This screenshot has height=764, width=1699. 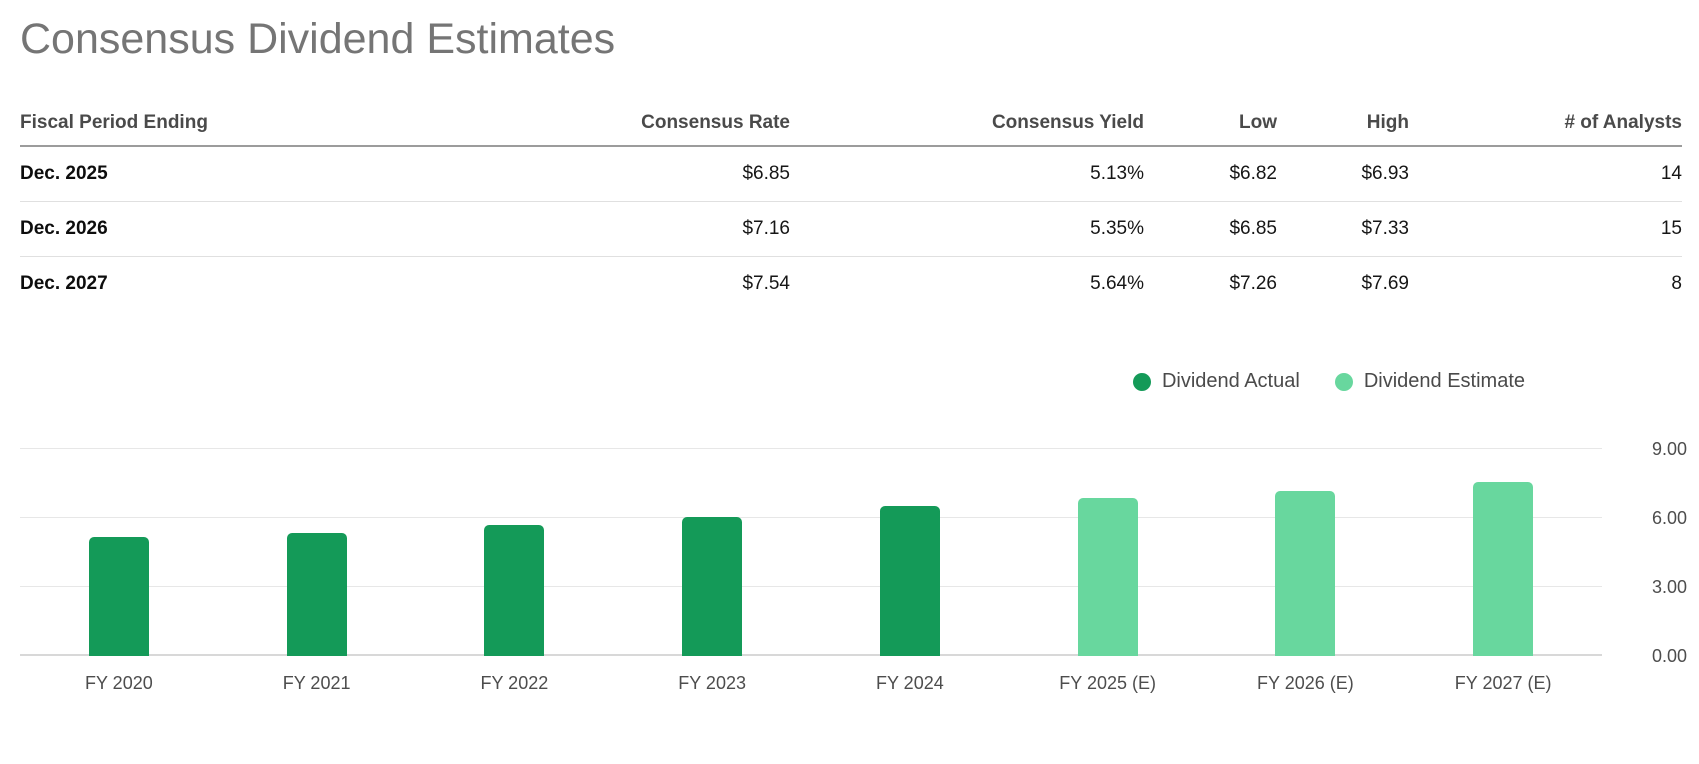 I want to click on legend-item-dividend-estimate: Dividend Estimate, so click(x=1429, y=381).